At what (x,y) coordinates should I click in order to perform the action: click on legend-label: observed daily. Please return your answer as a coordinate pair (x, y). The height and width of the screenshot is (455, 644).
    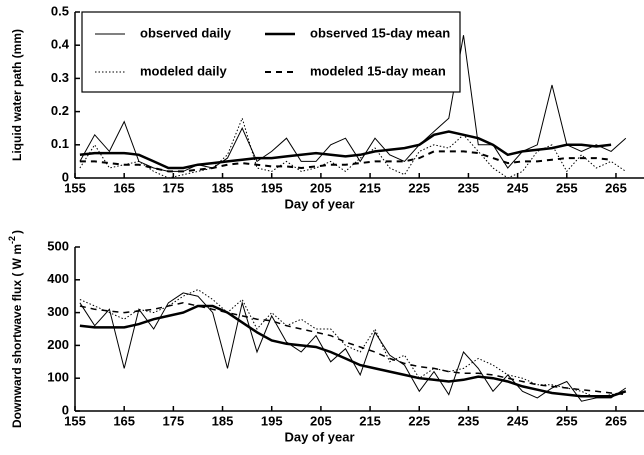
    Looking at the image, I should click on (186, 32).